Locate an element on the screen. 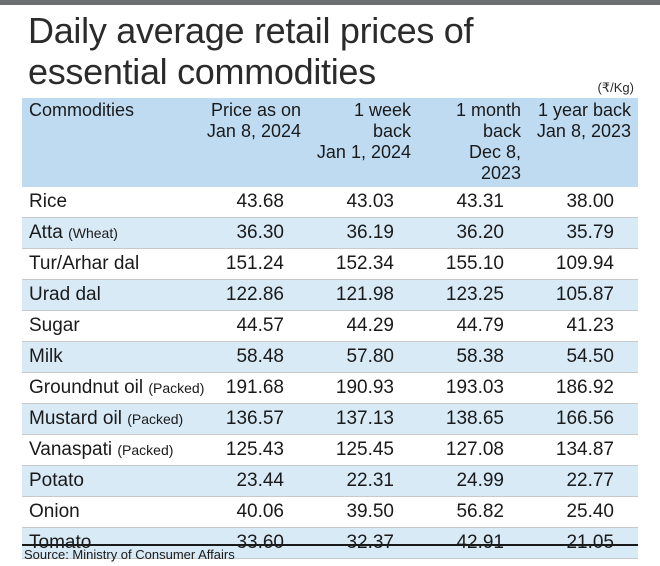 Image resolution: width=660 pixels, height=566 pixels. table-row: Tur/Arhar dal 151.24 152.34 155.10 109.94 is located at coordinates (330, 264).